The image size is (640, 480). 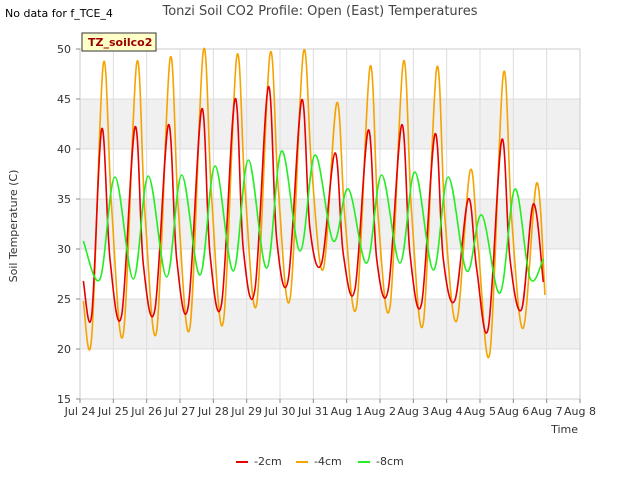 What do you see at coordinates (180, 411) in the screenshot?
I see `x-tick-label: Jul 27` at bounding box center [180, 411].